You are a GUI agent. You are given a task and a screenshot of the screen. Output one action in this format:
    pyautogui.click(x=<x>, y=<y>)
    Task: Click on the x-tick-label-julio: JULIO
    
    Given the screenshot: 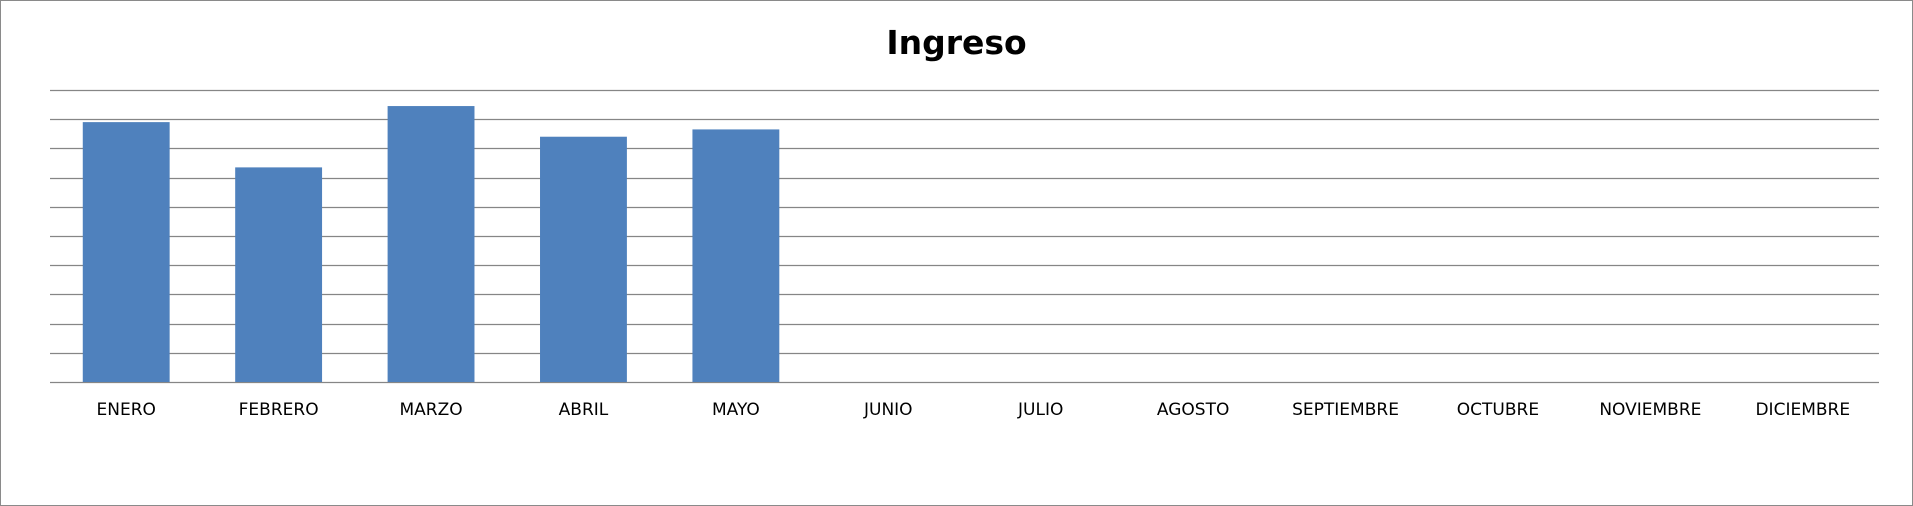 What is the action you would take?
    pyautogui.click(x=1040, y=410)
    